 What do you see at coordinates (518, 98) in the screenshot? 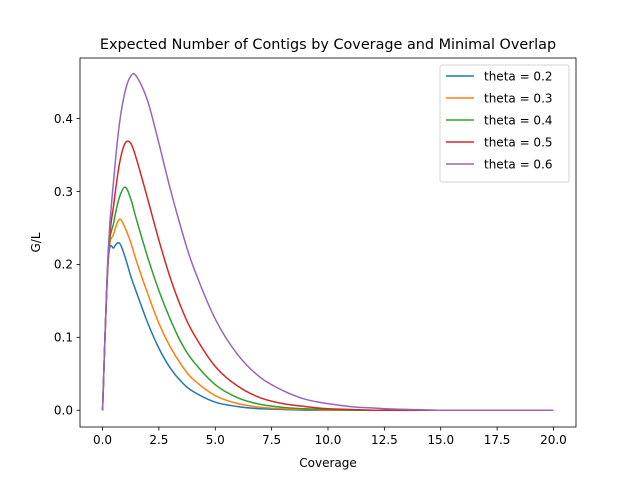
I see `legend-label: theta = 0.3` at bounding box center [518, 98].